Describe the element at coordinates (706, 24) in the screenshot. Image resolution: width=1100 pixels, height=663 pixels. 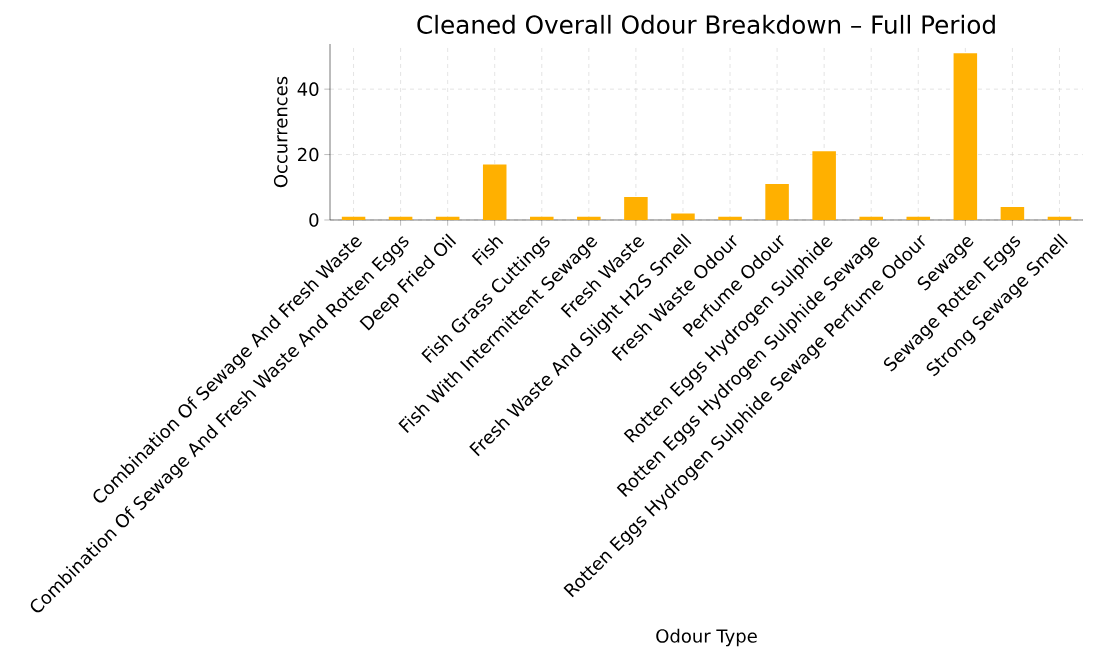
I see `chart-title: Cleaned Overall Odour Breakdown – Full Period` at that location.